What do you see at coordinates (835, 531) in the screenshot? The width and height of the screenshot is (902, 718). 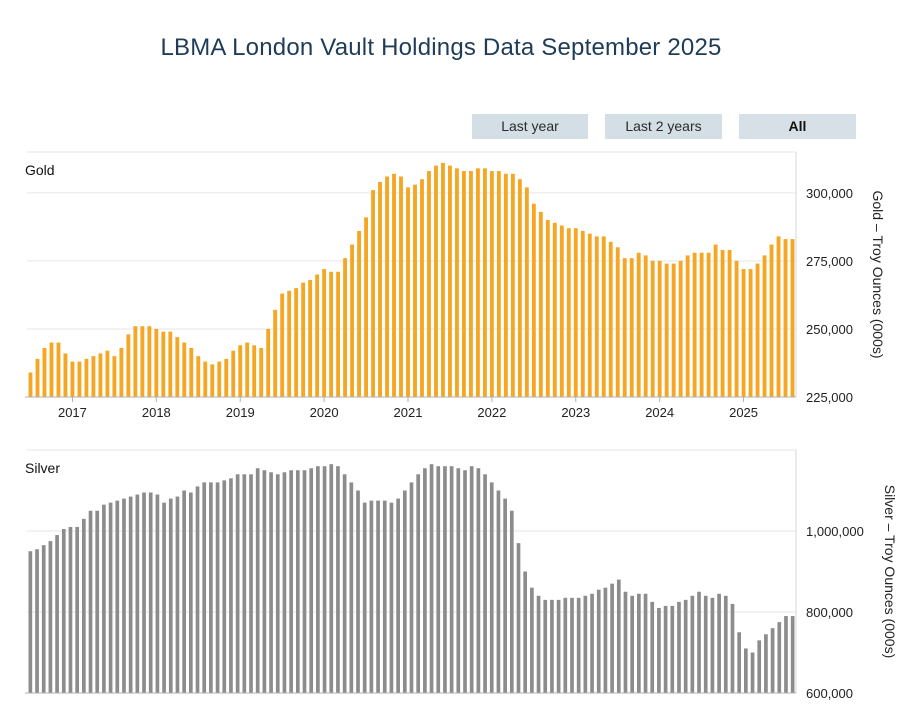 I see `silver-y-tick-label: 1,000,000` at bounding box center [835, 531].